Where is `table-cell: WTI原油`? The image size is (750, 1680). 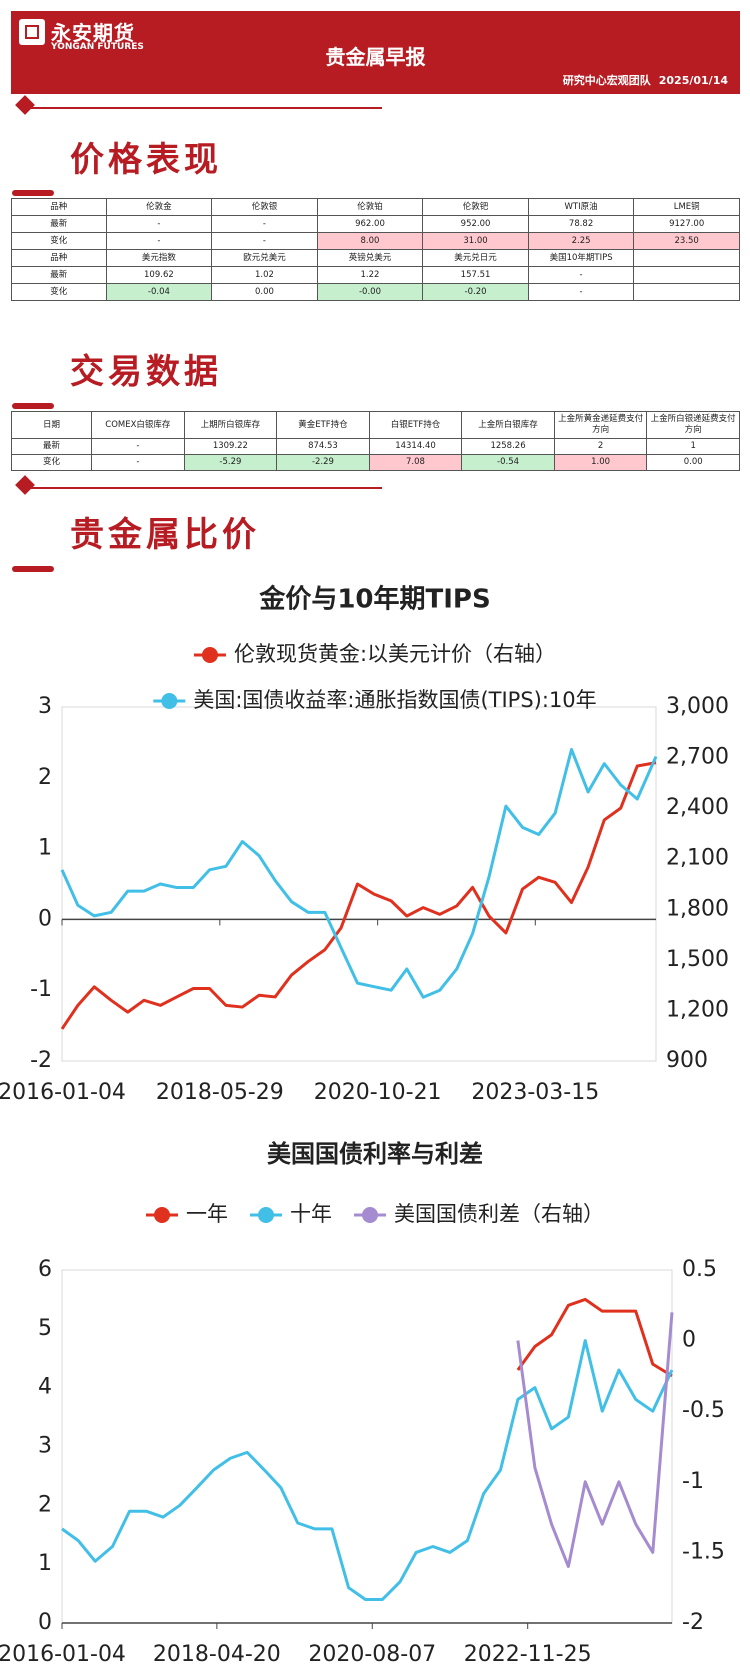 table-cell: WTI原油 is located at coordinates (581, 207).